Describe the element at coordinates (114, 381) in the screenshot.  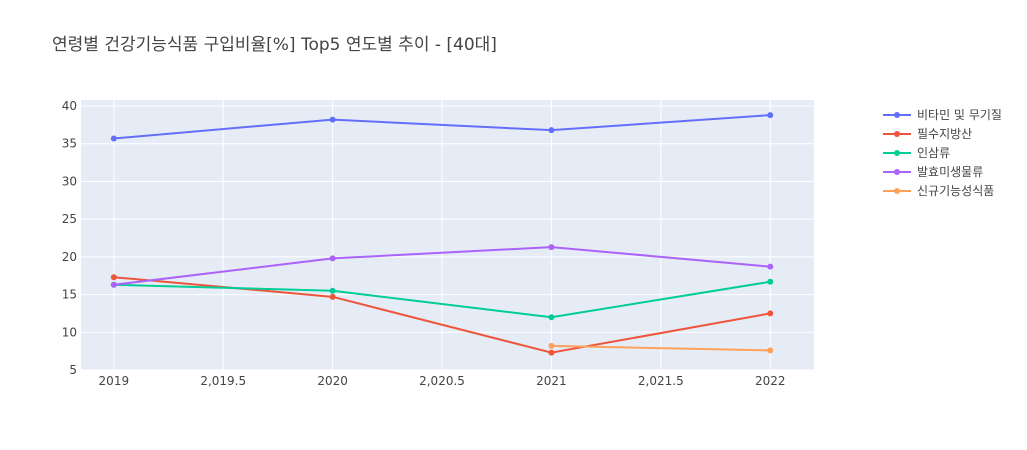
I see `x-tick-label: 2019` at that location.